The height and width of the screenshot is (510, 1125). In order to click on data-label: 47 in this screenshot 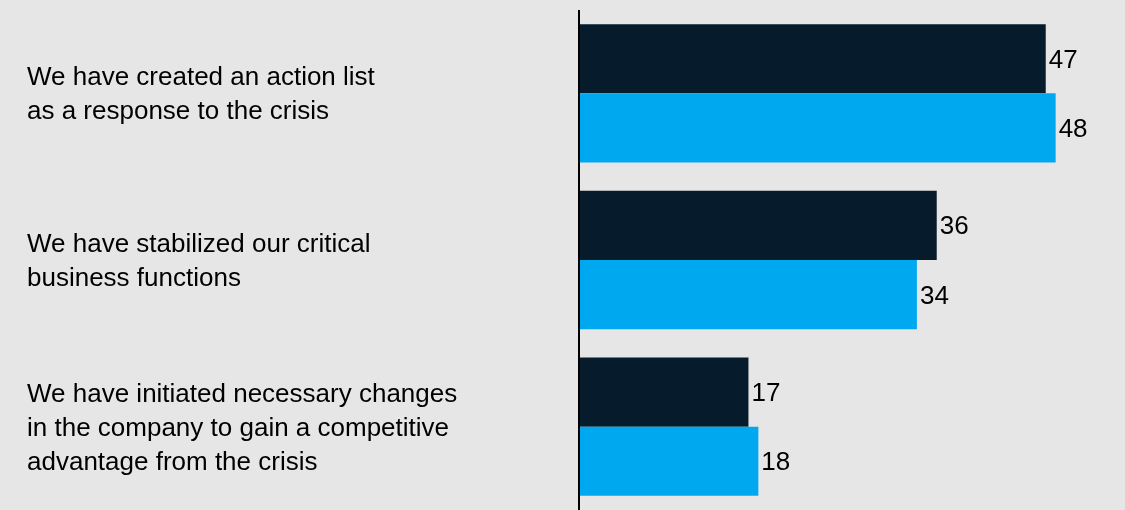, I will do `click(1063, 58)`.